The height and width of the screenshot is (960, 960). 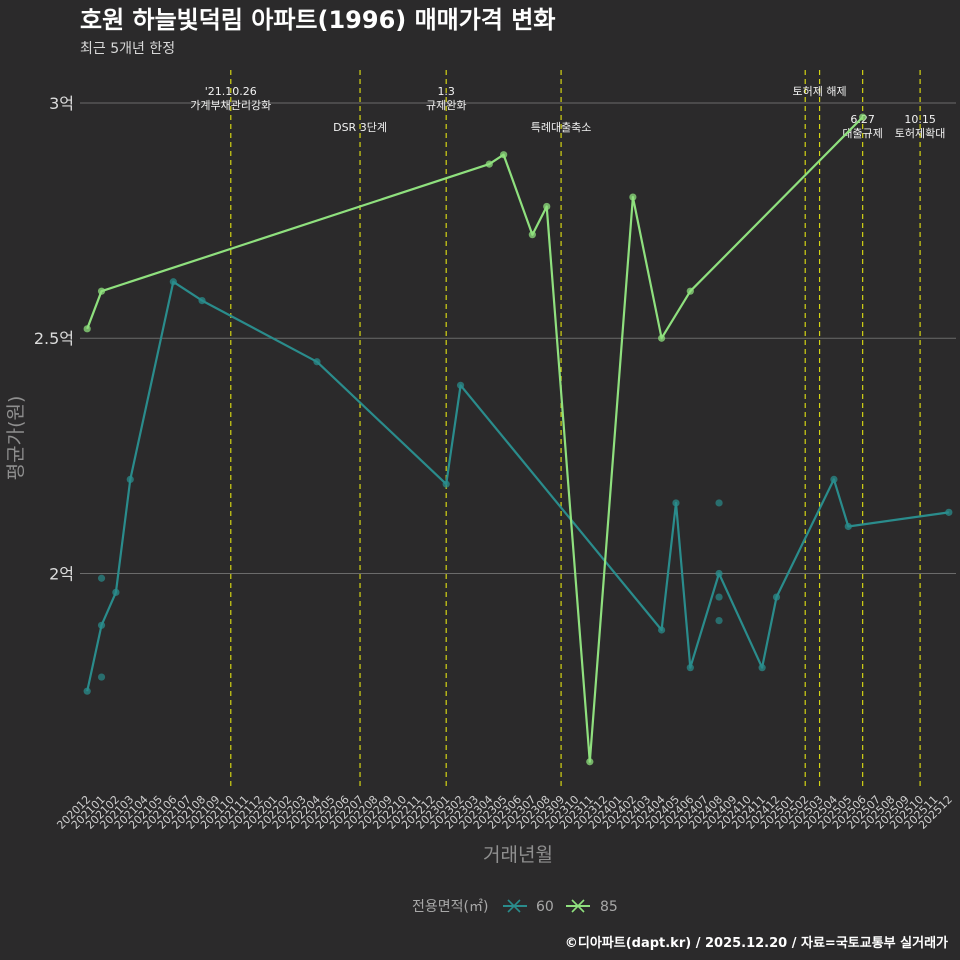 What do you see at coordinates (578, 906) in the screenshot?
I see `legend-key-mark-85b` at bounding box center [578, 906].